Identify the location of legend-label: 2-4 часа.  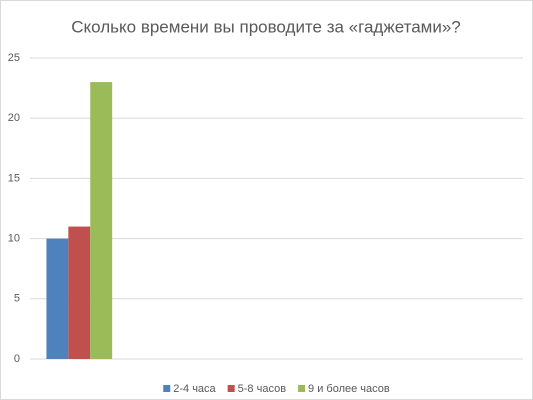
(194, 389).